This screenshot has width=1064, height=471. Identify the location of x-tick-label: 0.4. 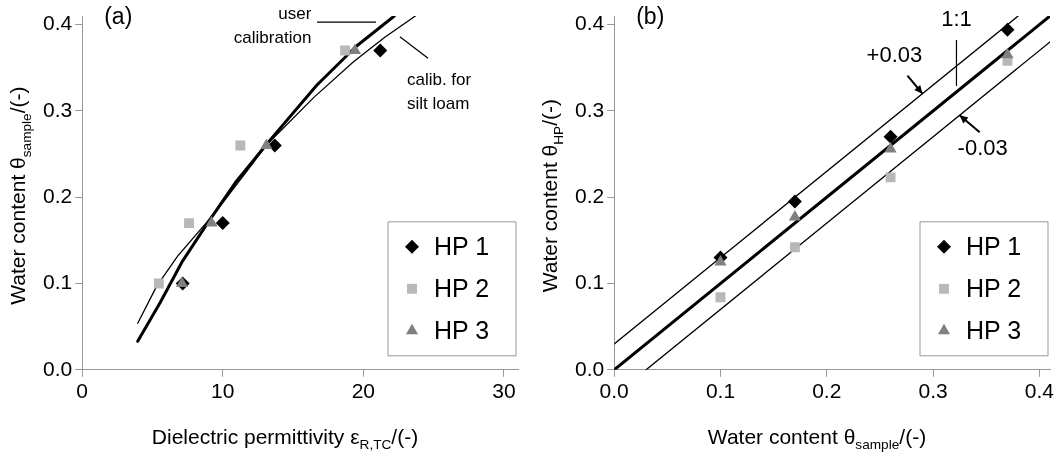
(1039, 391).